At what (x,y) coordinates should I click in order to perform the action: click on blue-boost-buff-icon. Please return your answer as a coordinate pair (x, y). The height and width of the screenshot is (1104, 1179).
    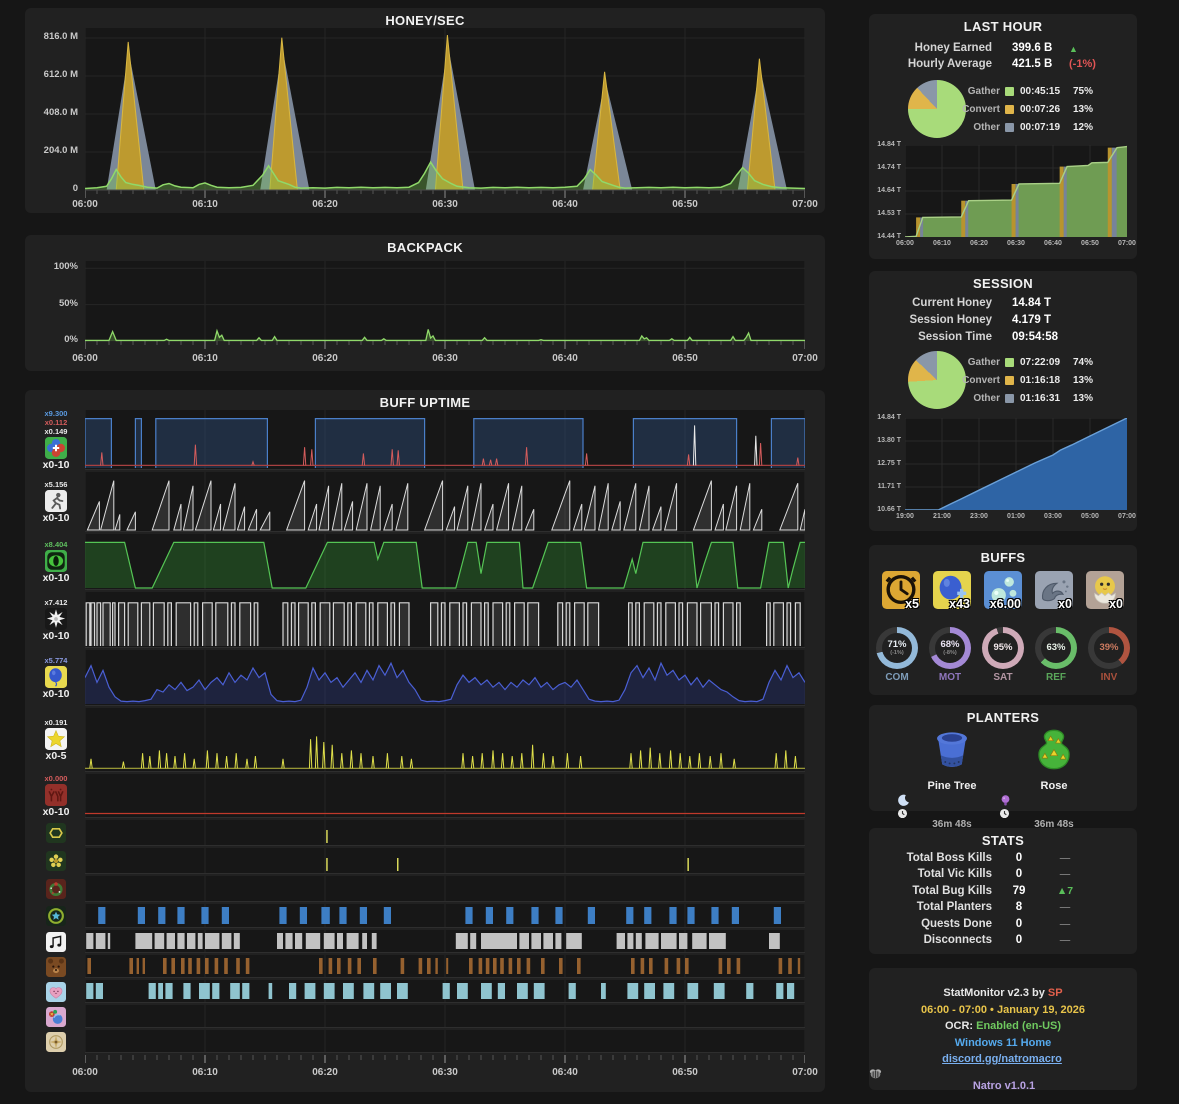
    Looking at the image, I should click on (952, 590).